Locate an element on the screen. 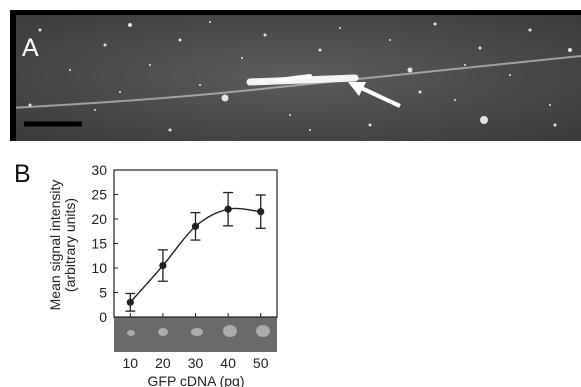 The height and width of the screenshot is (387, 581). x-tick-label: 30 is located at coordinates (196, 363).